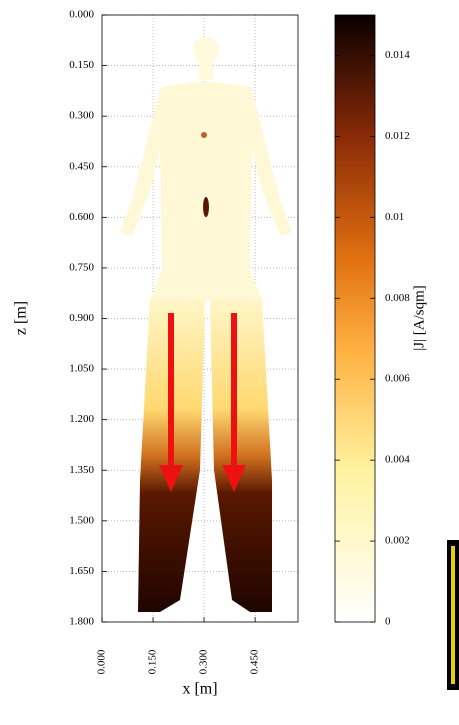 The height and width of the screenshot is (725, 459). Describe the element at coordinates (453, 615) in the screenshot. I see `side-bar-inner` at that location.